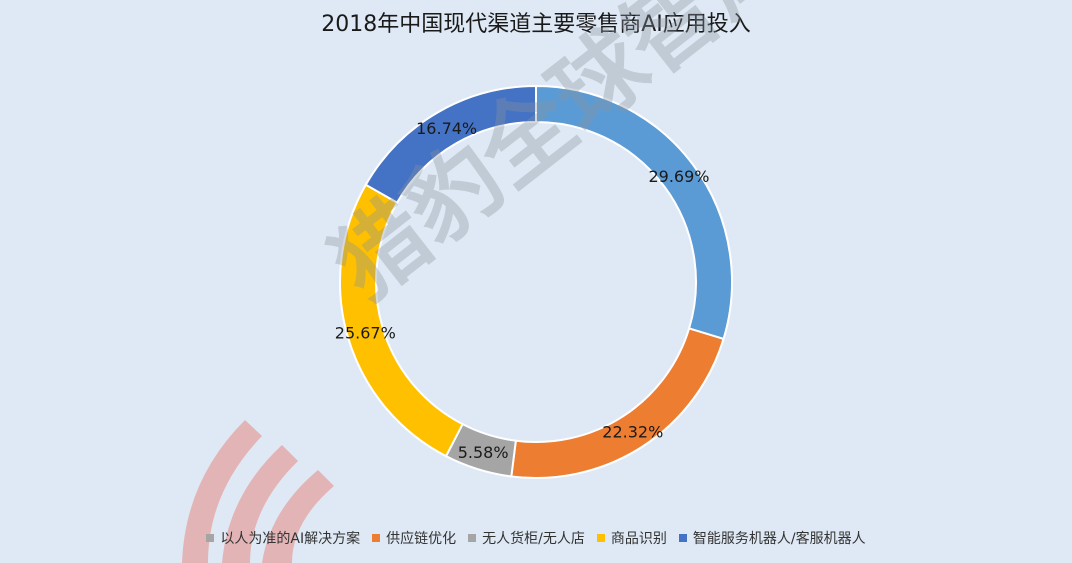 This screenshot has height=563, width=1072. What do you see at coordinates (290, 539) in the screenshot?
I see `legend-label: 以人为准的AI解决方案` at bounding box center [290, 539].